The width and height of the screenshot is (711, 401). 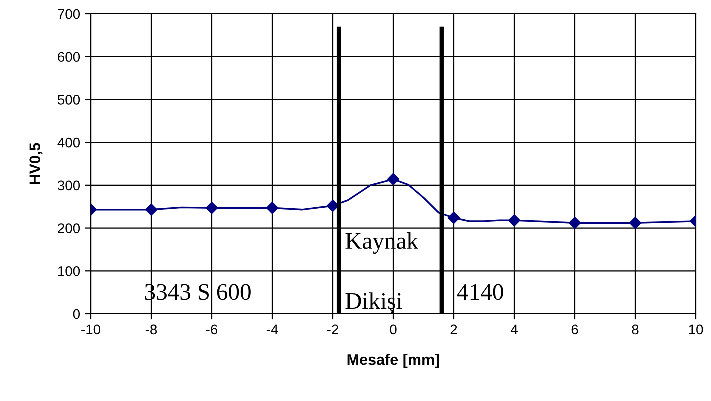 I want to click on x-tick-label: 10, so click(x=696, y=329).